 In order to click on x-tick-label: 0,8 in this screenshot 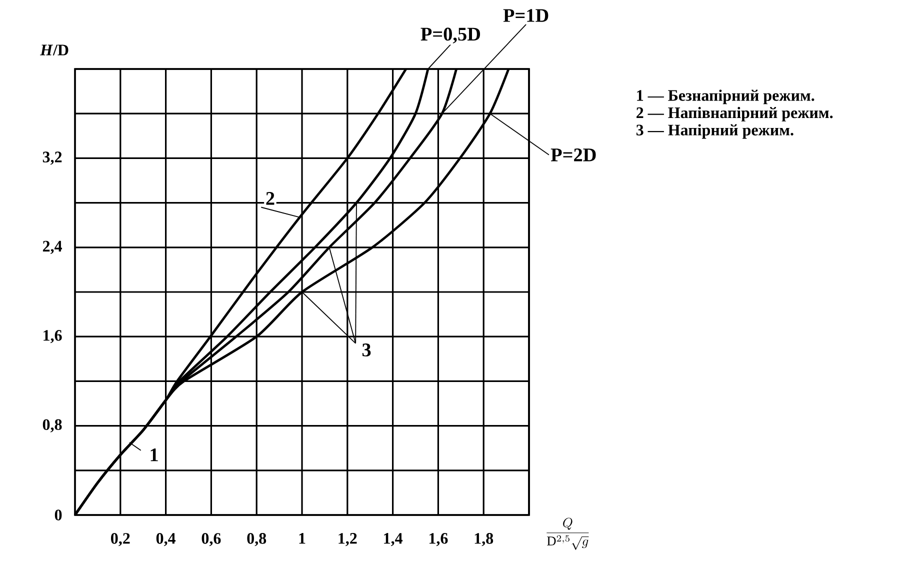, I will do `click(256, 539)`.